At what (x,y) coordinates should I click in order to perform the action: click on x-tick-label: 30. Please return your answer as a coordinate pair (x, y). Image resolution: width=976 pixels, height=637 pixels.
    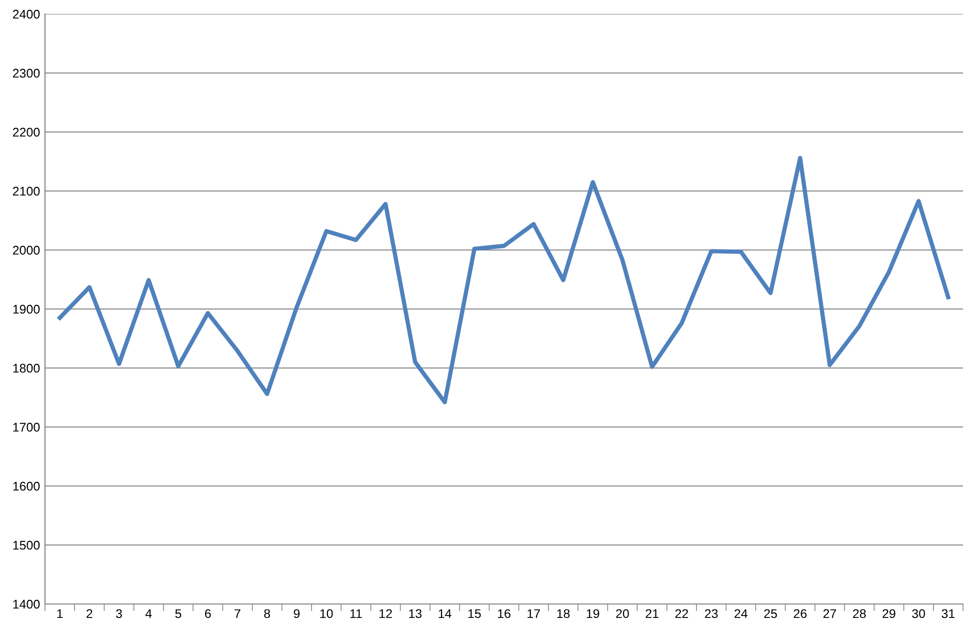
    Looking at the image, I should click on (919, 613).